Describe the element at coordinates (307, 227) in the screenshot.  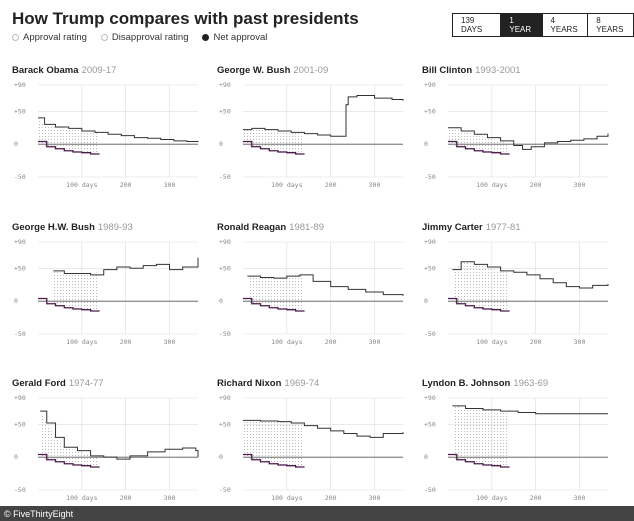
I see `president-years: 1981-89` at that location.